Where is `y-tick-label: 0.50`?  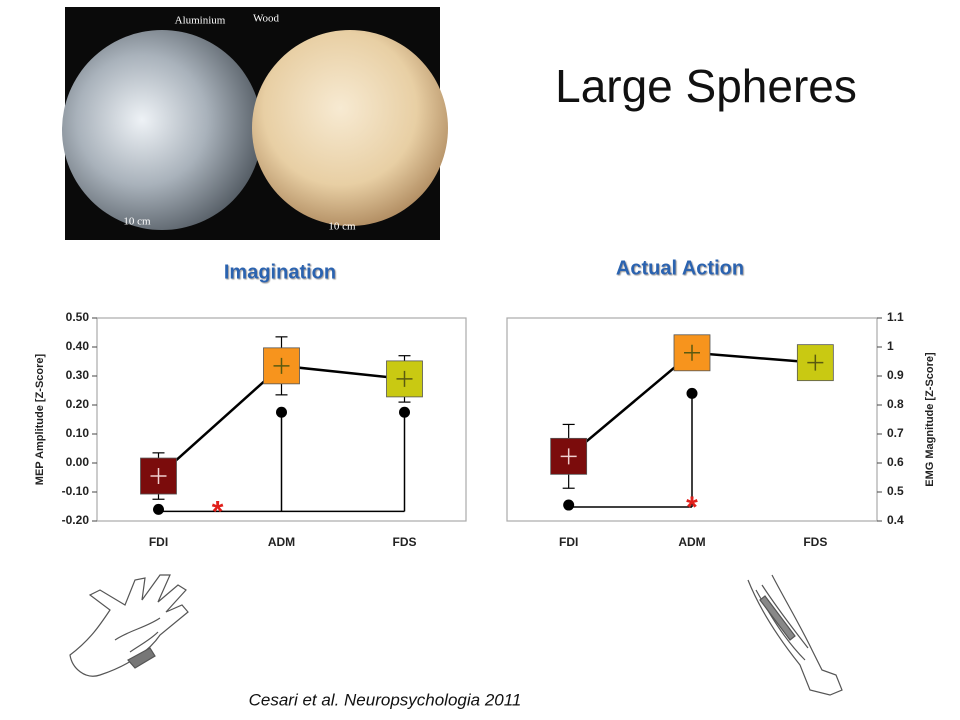 y-tick-label: 0.50 is located at coordinates (78, 317).